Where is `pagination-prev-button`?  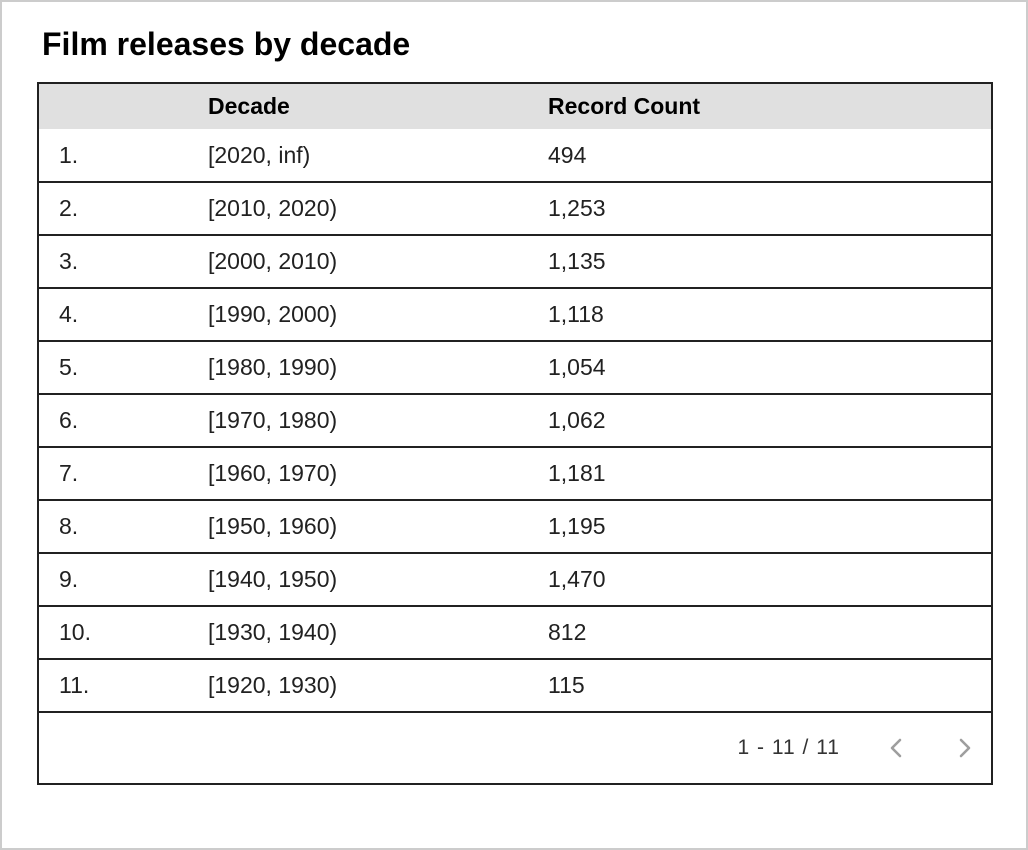
pagination-prev-button is located at coordinates (897, 748).